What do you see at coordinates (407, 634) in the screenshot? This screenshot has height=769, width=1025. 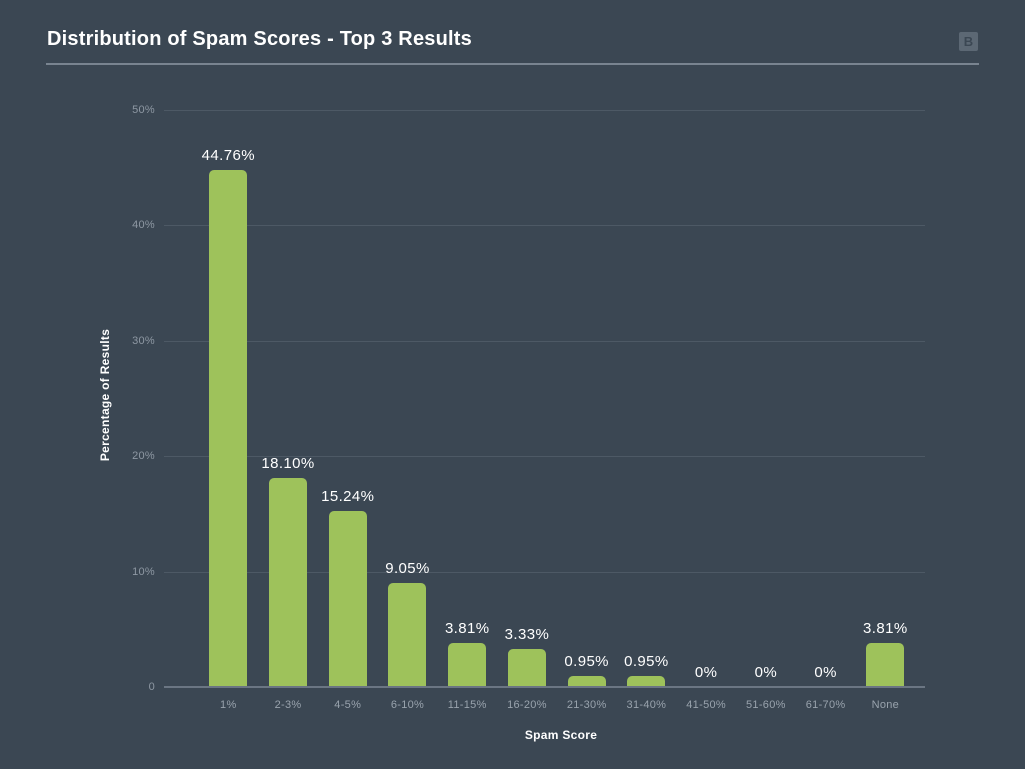 I see `bar-6-10%` at bounding box center [407, 634].